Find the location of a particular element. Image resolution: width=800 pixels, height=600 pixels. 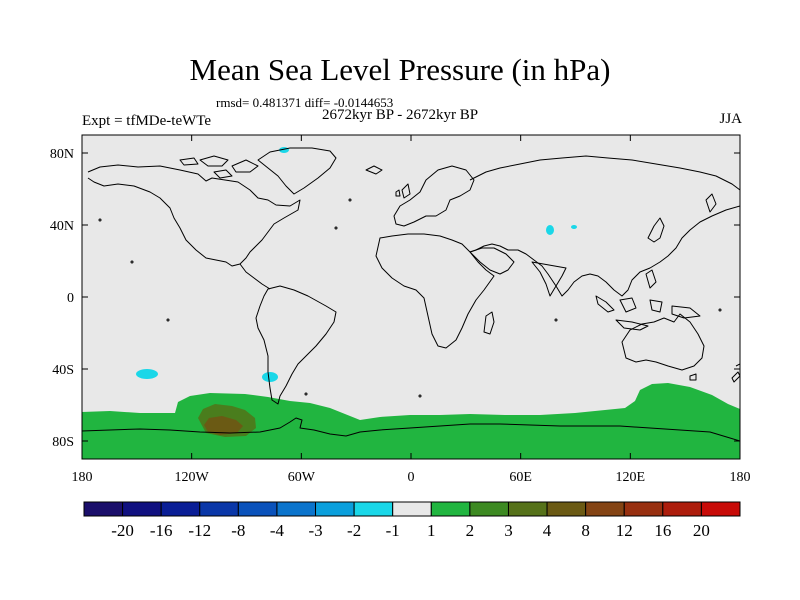

colorbar-label: -16 is located at coordinates (161, 530).